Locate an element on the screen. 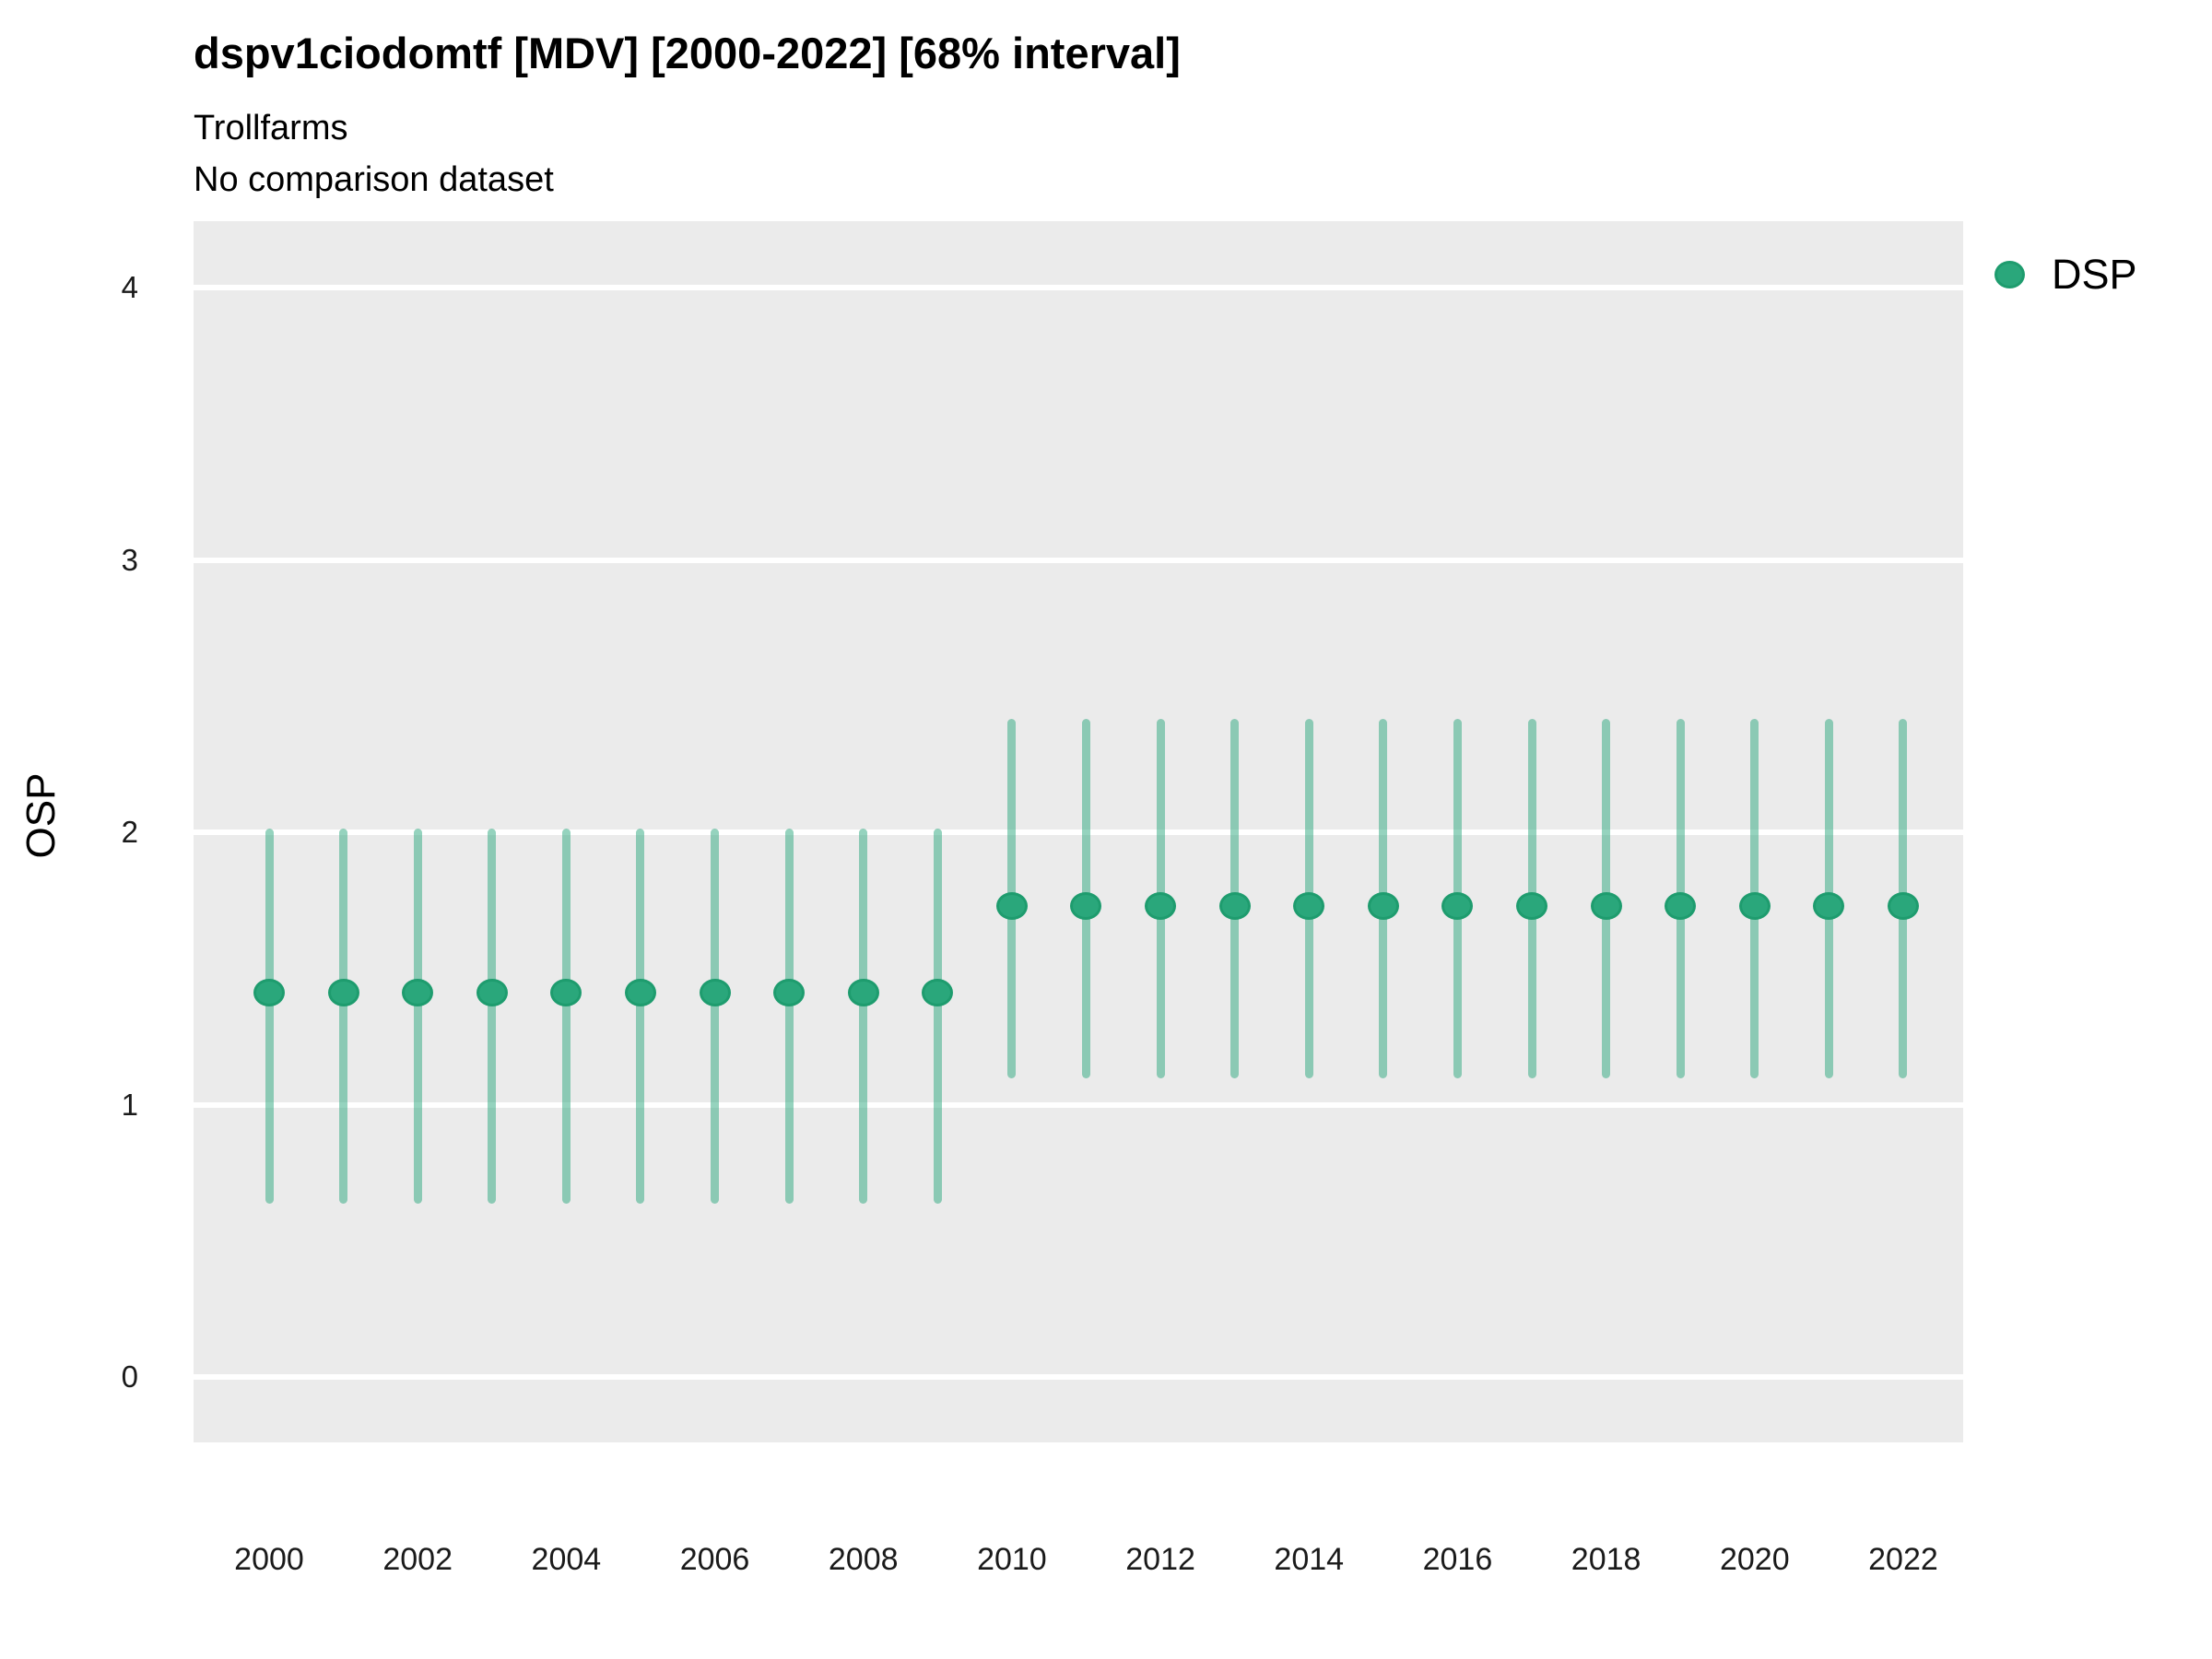  y-tick-label: 4 is located at coordinates (129, 287).